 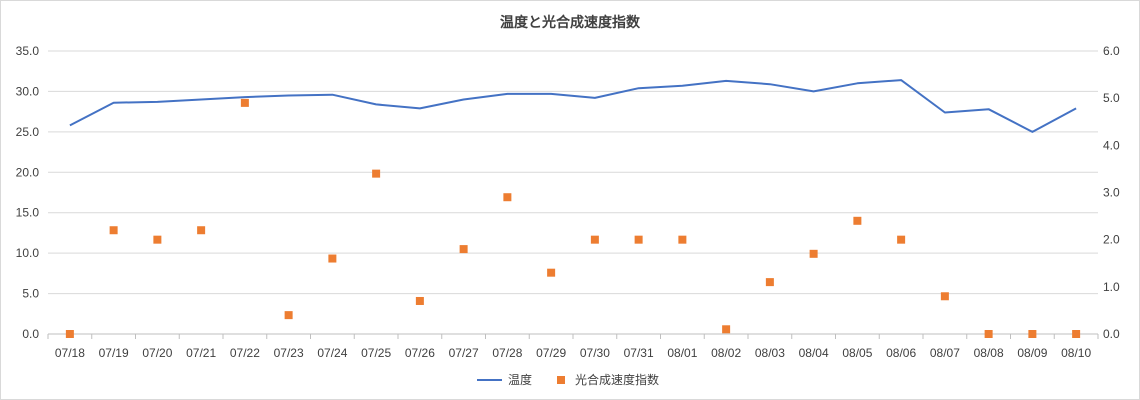 What do you see at coordinates (28, 172) in the screenshot?
I see `y-left-tick-label: 20.0` at bounding box center [28, 172].